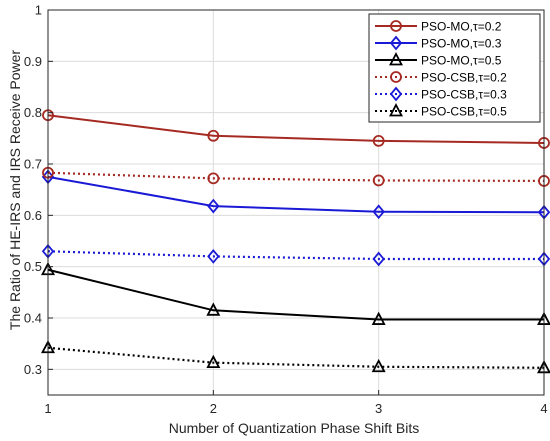  I want to click on y-tick-label: 0.3, so click(33, 369).